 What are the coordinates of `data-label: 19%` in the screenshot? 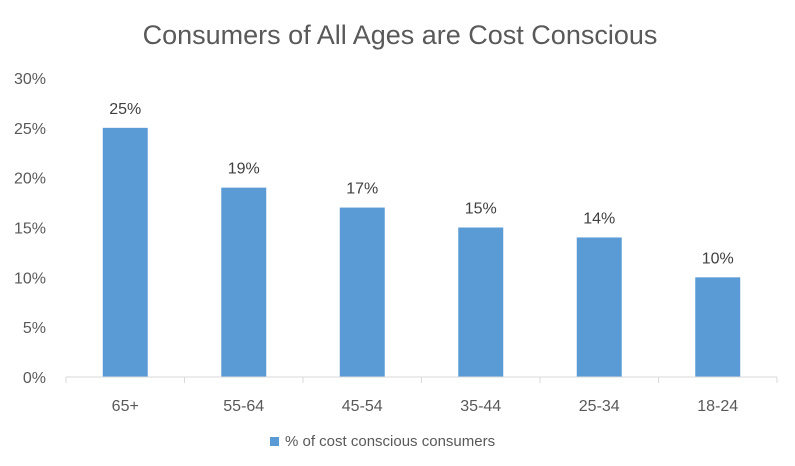 It's located at (244, 169).